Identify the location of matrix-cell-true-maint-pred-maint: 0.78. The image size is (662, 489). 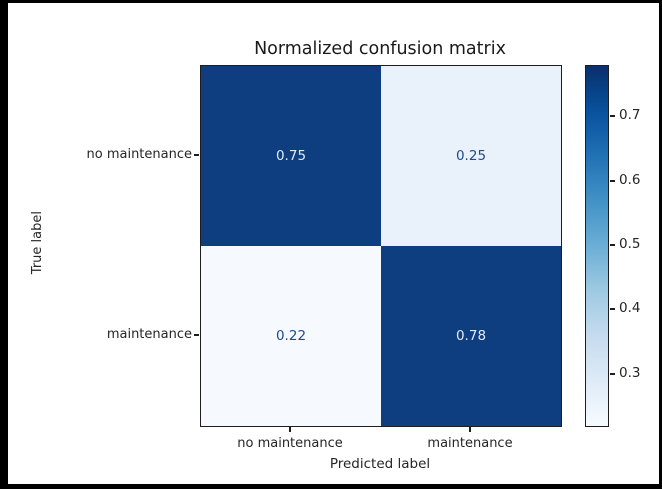
(471, 336).